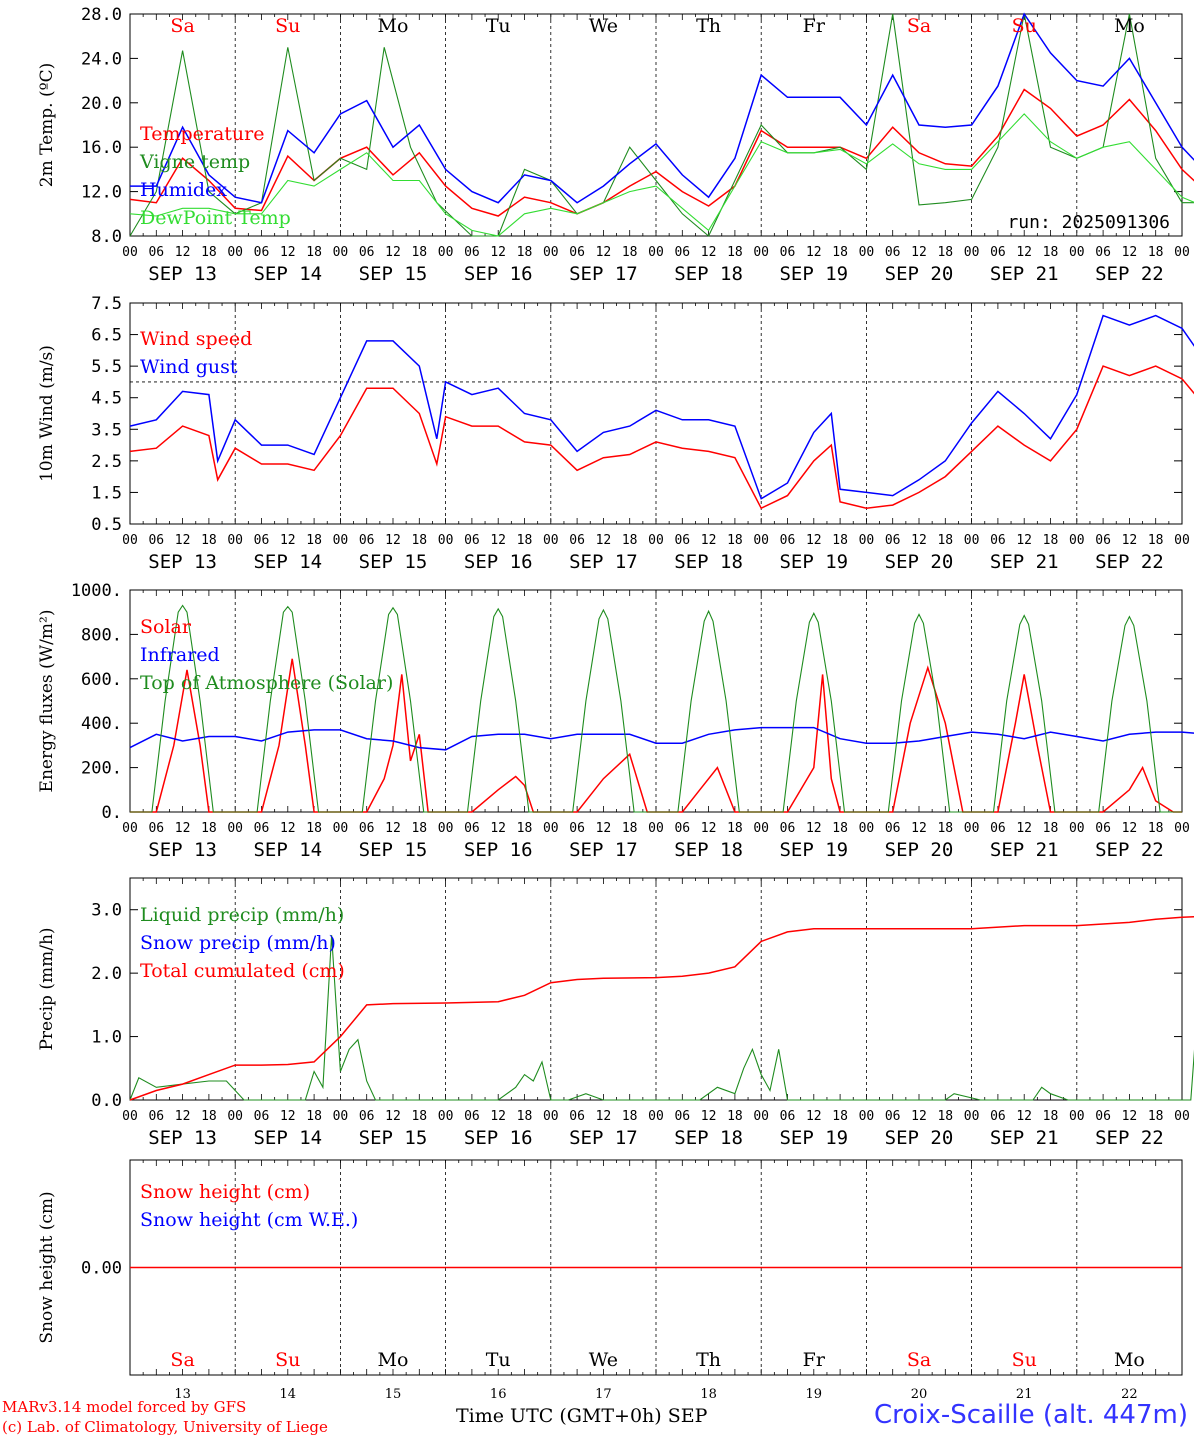  What do you see at coordinates (1129, 1394) in the screenshot?
I see `day-number-label: 22` at bounding box center [1129, 1394].